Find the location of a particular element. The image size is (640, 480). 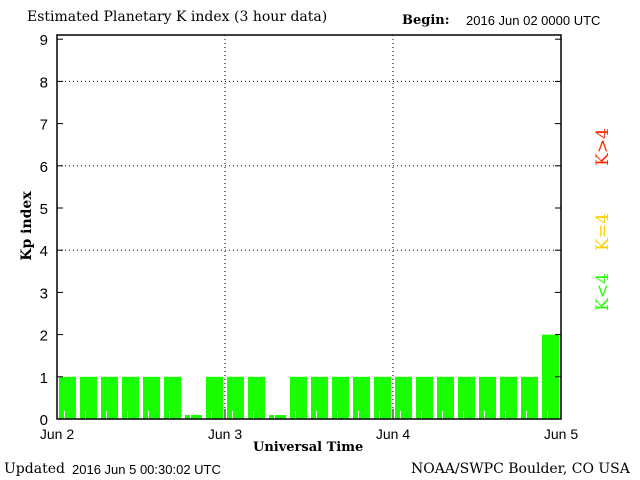

y-tick-label: 2 is located at coordinates (44, 336).